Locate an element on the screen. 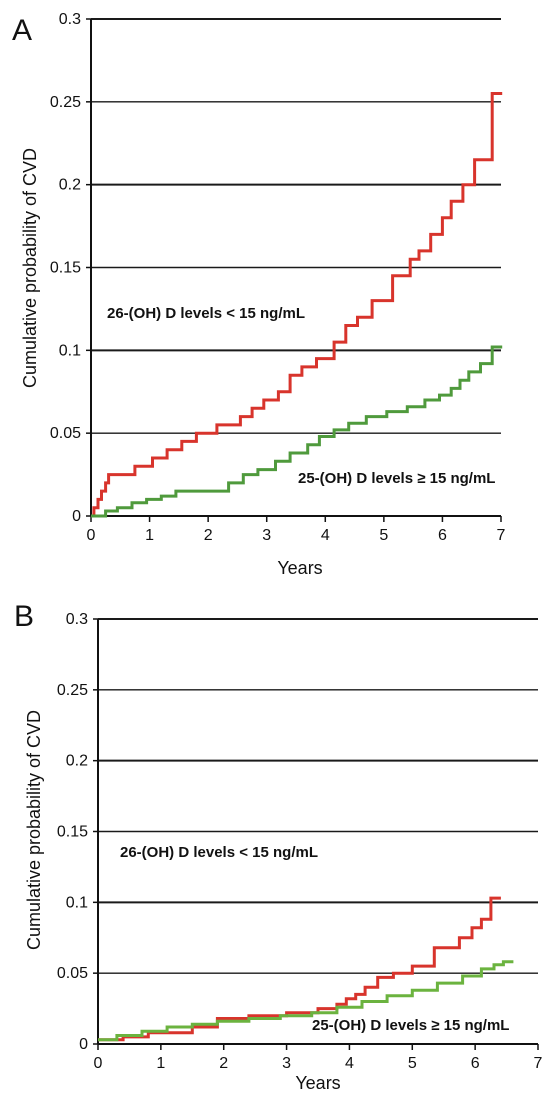 Image resolution: width=559 pixels, height=1097 pixels. x-tick-label-b-1: 1 is located at coordinates (160, 1063).